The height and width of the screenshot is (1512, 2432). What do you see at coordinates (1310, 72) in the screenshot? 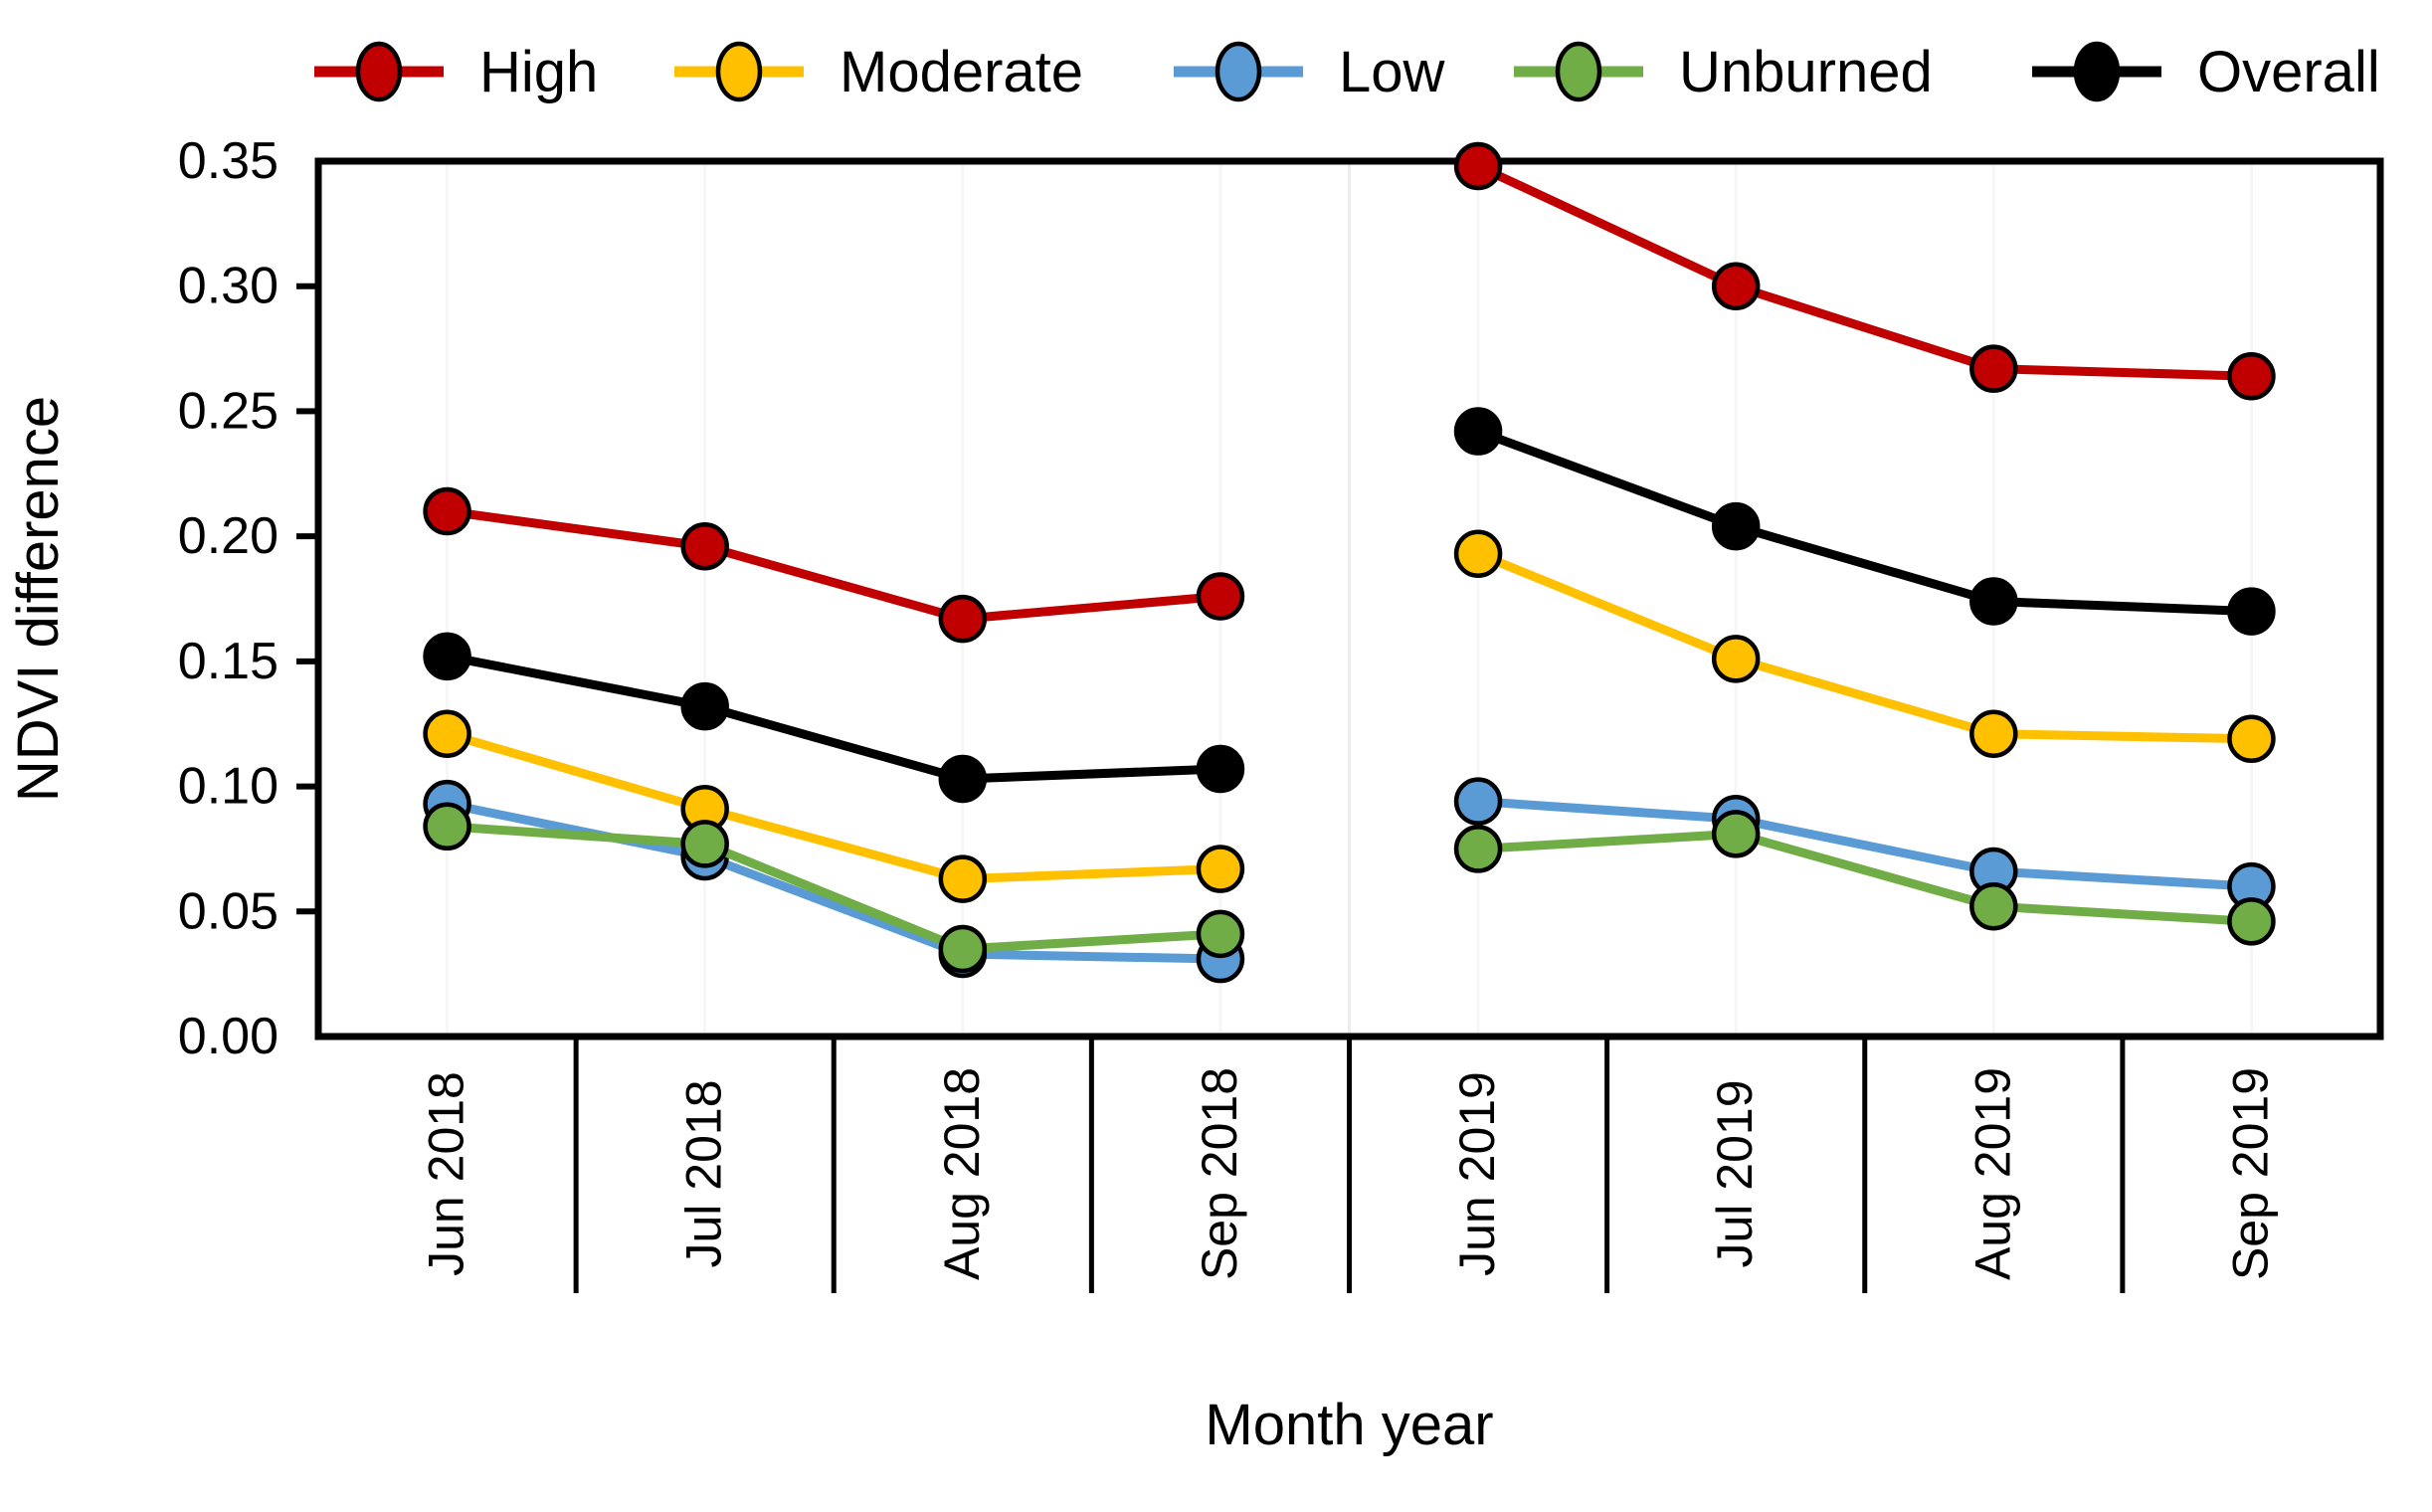
I see `legend-item-low: Low` at bounding box center [1310, 72].